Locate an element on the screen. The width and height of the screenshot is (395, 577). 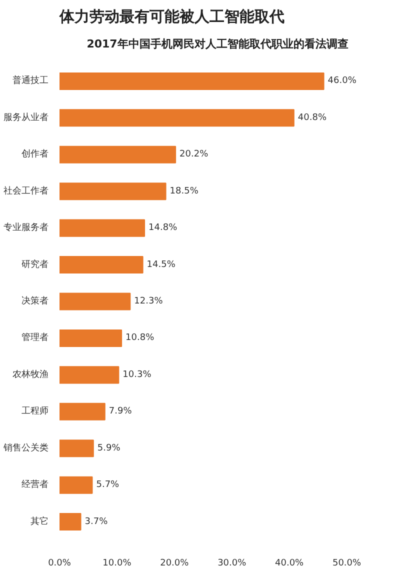
data-label: 46.0% is located at coordinates (342, 81).